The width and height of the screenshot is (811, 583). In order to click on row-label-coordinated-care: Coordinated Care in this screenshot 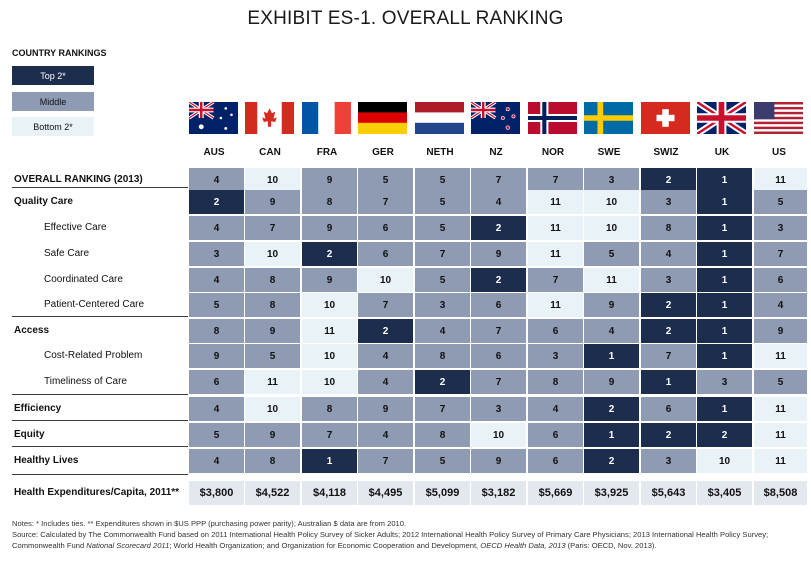, I will do `click(83, 279)`.